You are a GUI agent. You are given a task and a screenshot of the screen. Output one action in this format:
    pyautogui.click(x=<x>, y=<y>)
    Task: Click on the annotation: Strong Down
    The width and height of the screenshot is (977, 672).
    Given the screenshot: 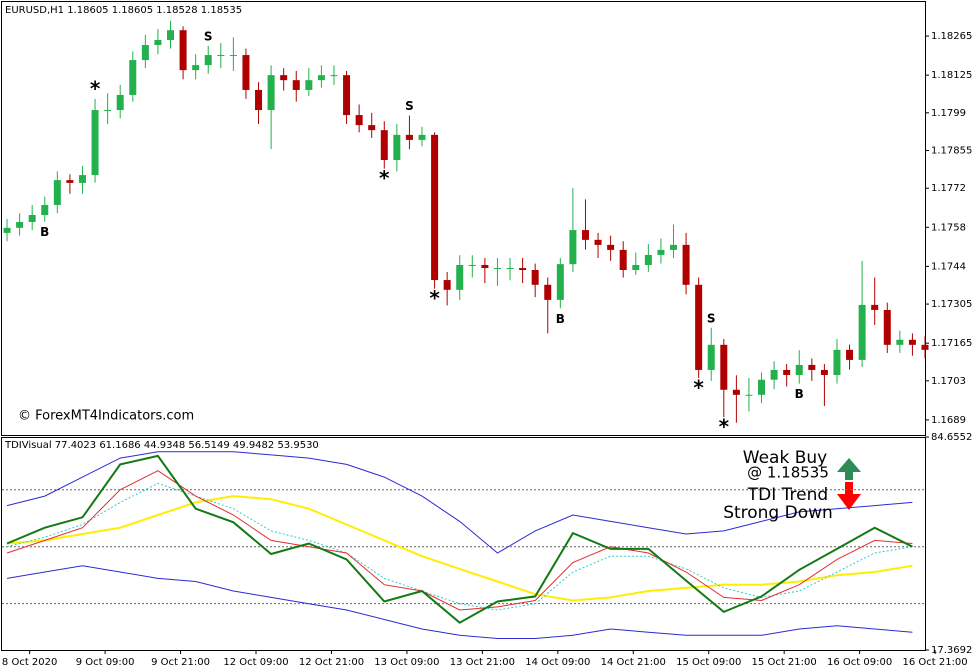 What is the action you would take?
    pyautogui.click(x=778, y=513)
    